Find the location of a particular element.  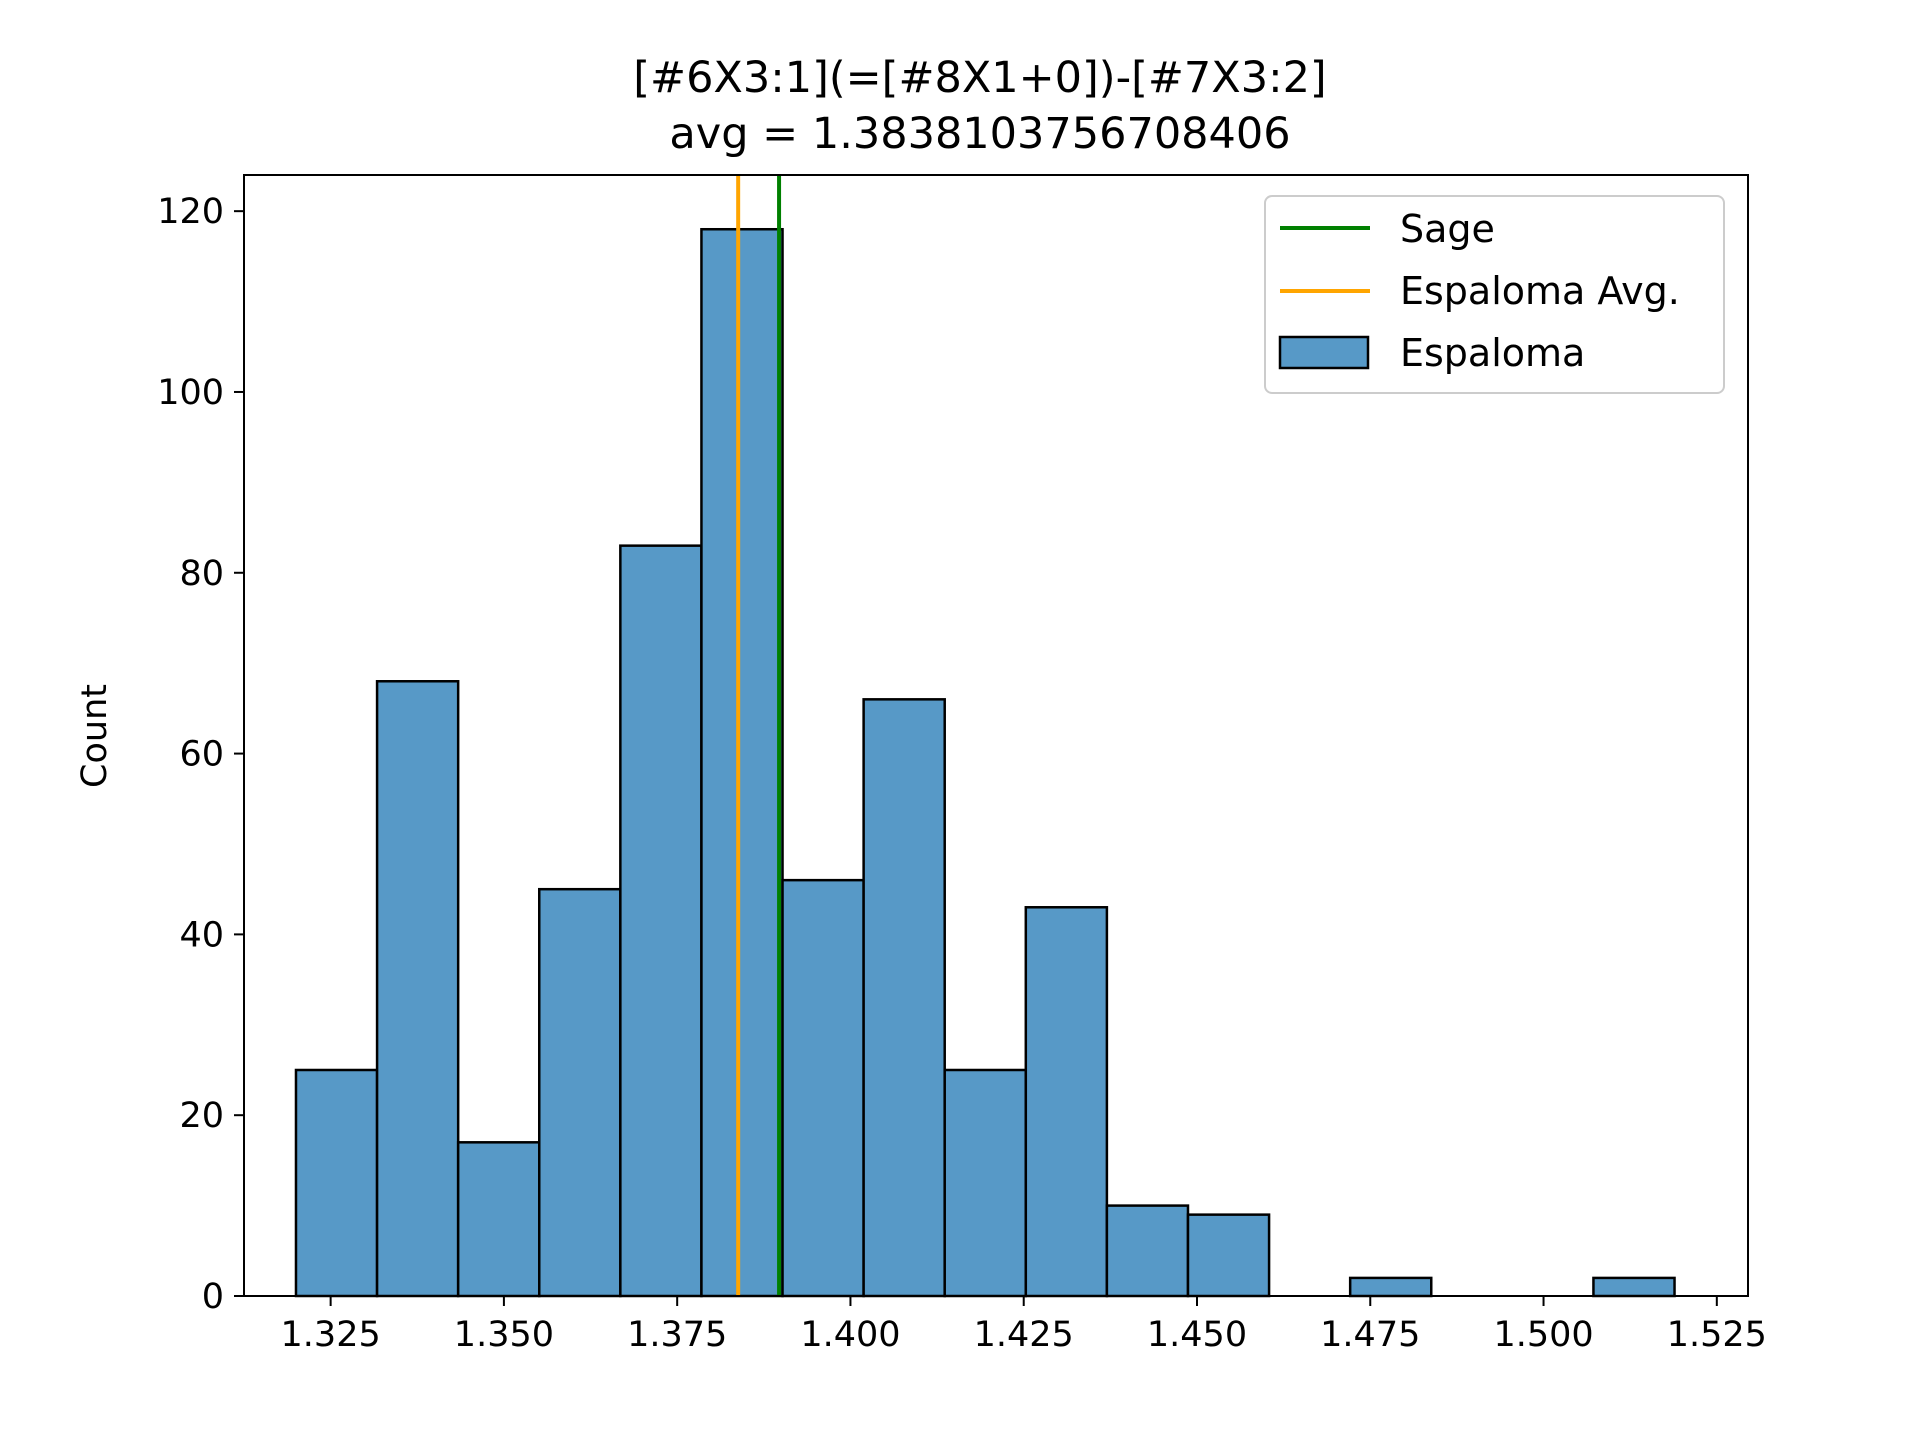

x-tick-label: 1.525 is located at coordinates (1717, 1335).